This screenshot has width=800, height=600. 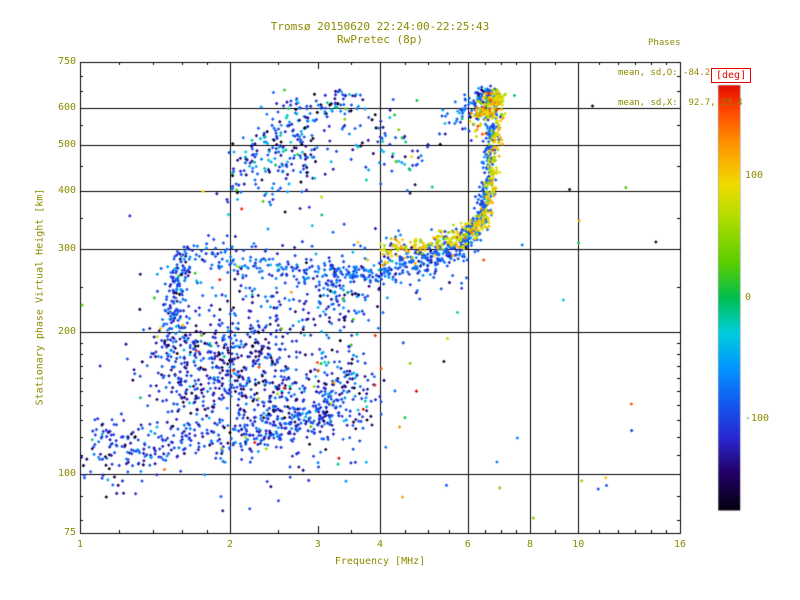 I want to click on y-tick-label: 300, so click(x=66, y=249).